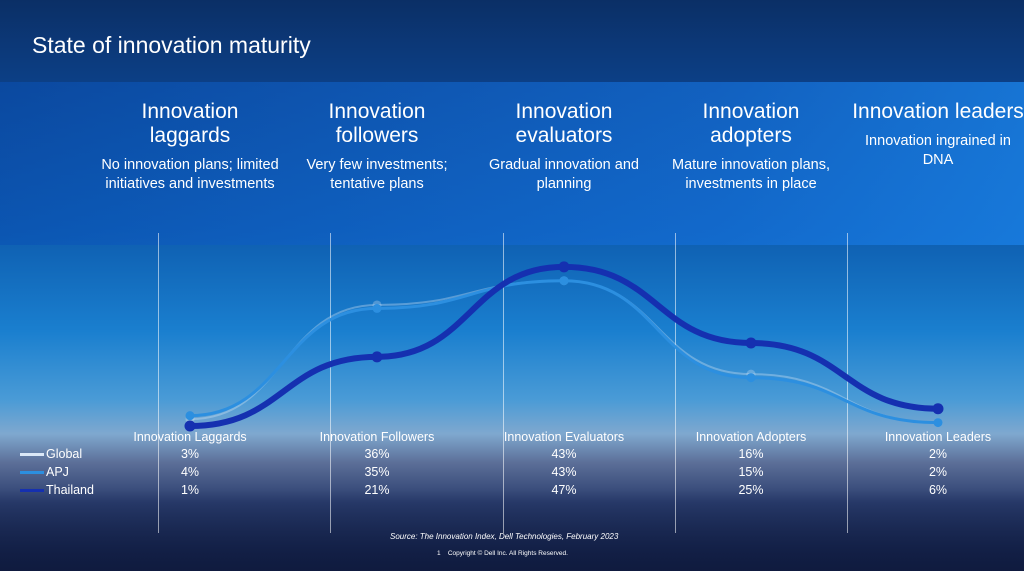  What do you see at coordinates (377, 174) in the screenshot?
I see `stage-description: Very few investments; tentative plans` at bounding box center [377, 174].